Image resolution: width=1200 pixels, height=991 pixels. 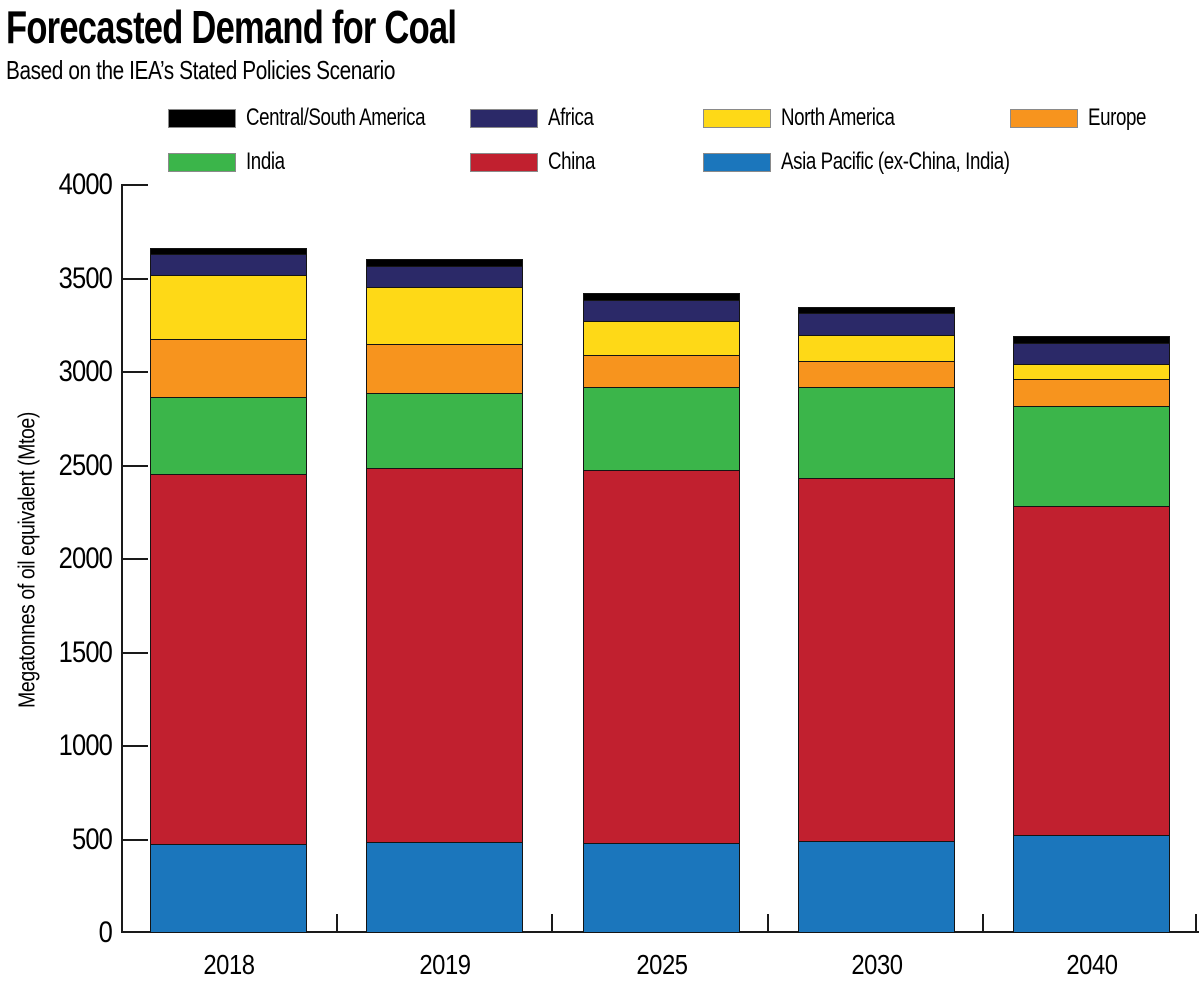 What do you see at coordinates (444, 316) in the screenshot?
I see `bar-segment-north-america-2019` at bounding box center [444, 316].